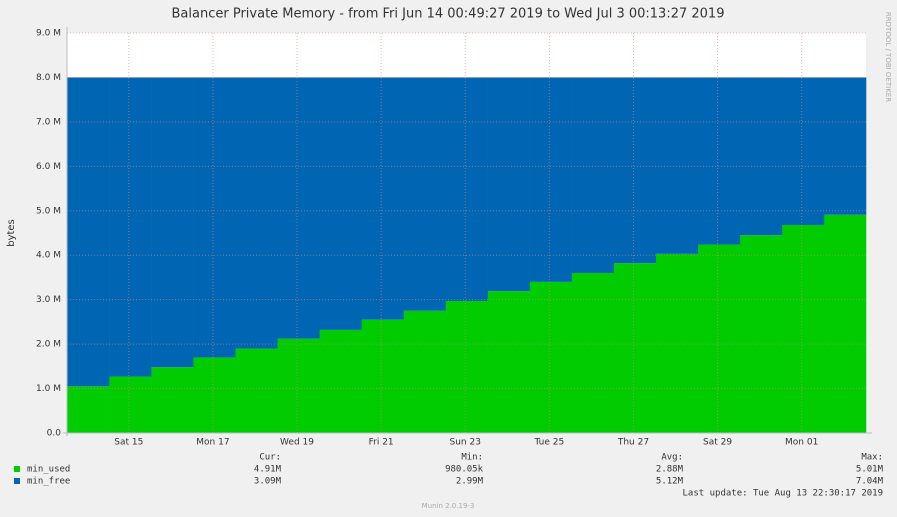 The height and width of the screenshot is (517, 897). Describe the element at coordinates (717, 443) in the screenshot. I see `x-tick-label: Sat 29` at that location.